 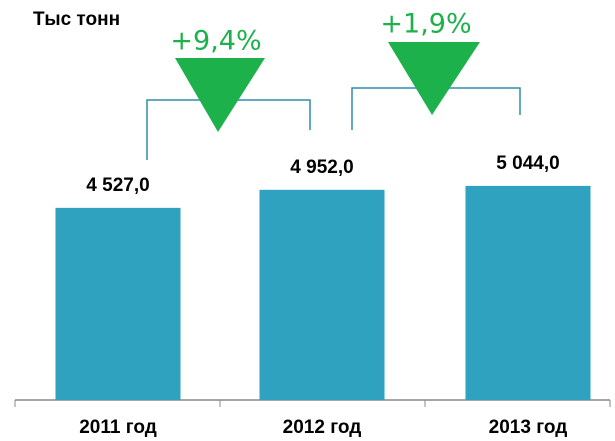 I want to click on value-label: 4 527,0, so click(x=117, y=185).